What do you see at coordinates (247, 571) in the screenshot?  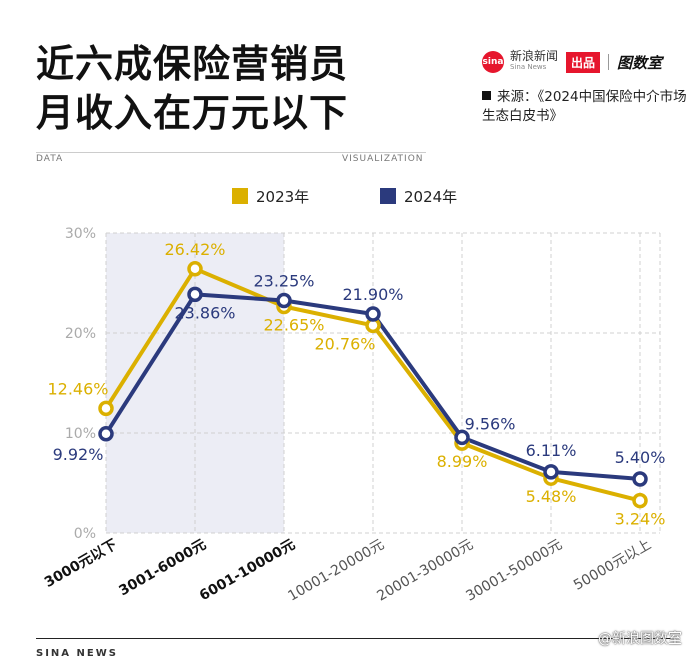 I see `x-category-label: 6001-10000元` at bounding box center [247, 571].